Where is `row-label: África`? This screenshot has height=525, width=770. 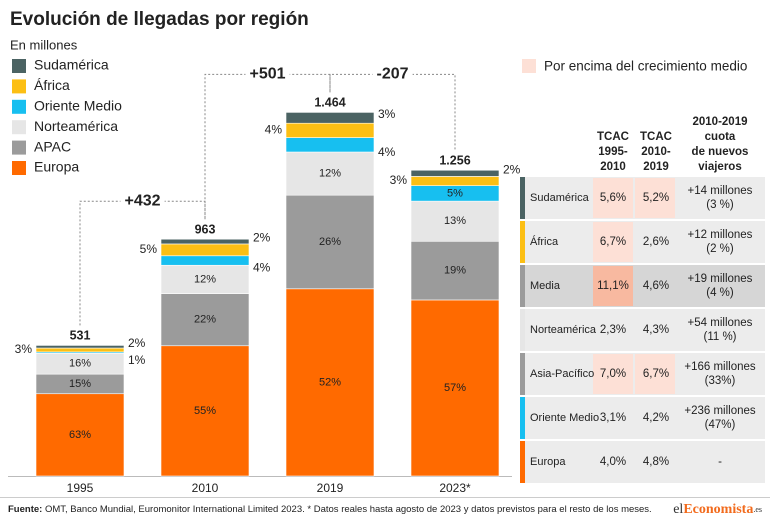
row-label: África is located at coordinates (544, 241).